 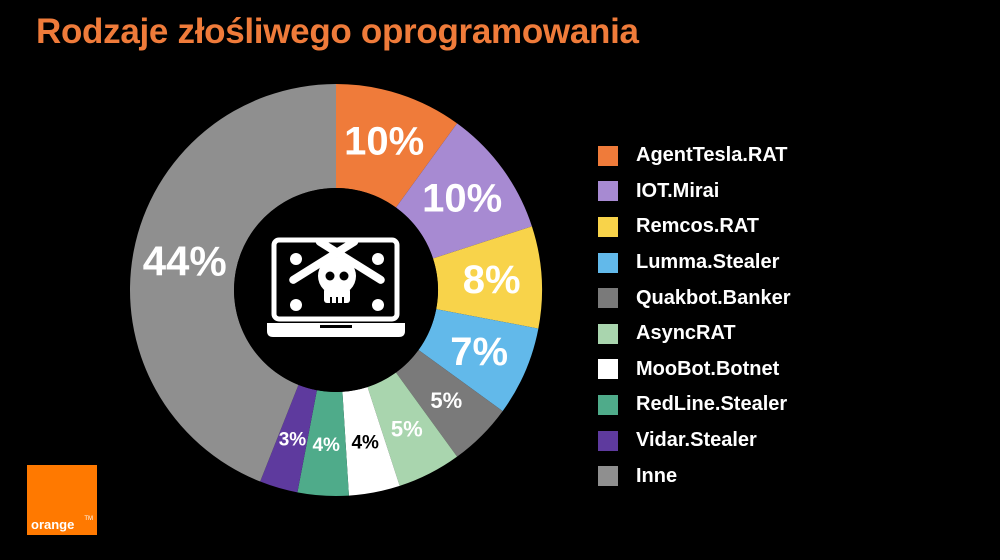 I want to click on legend-item-vidar-stealer: Vidar.Stealer, so click(x=694, y=441).